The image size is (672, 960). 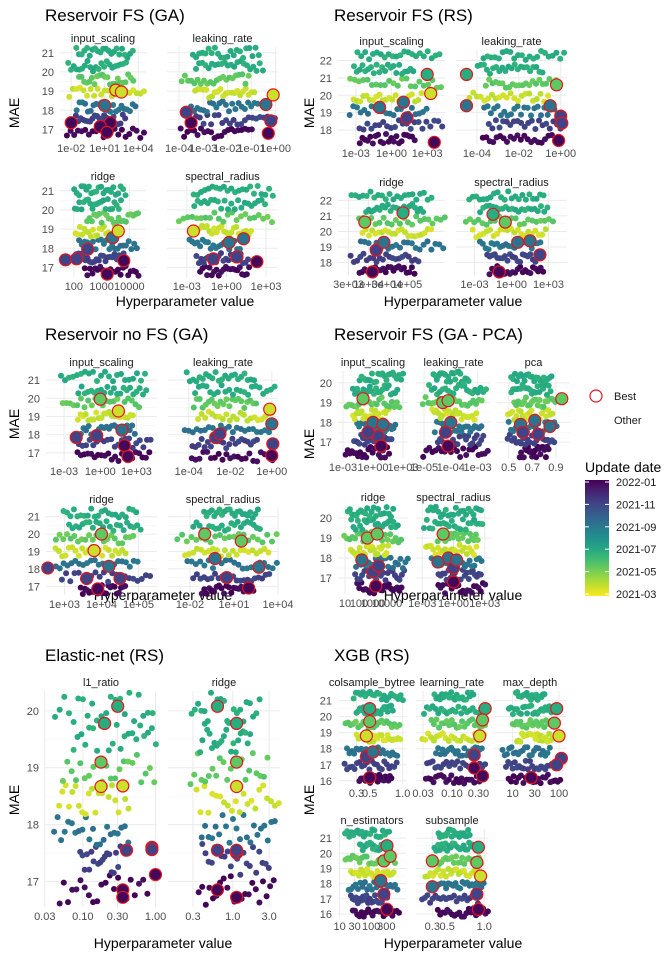 I want to click on facet-strip-label: learning_rate, so click(x=452, y=683).